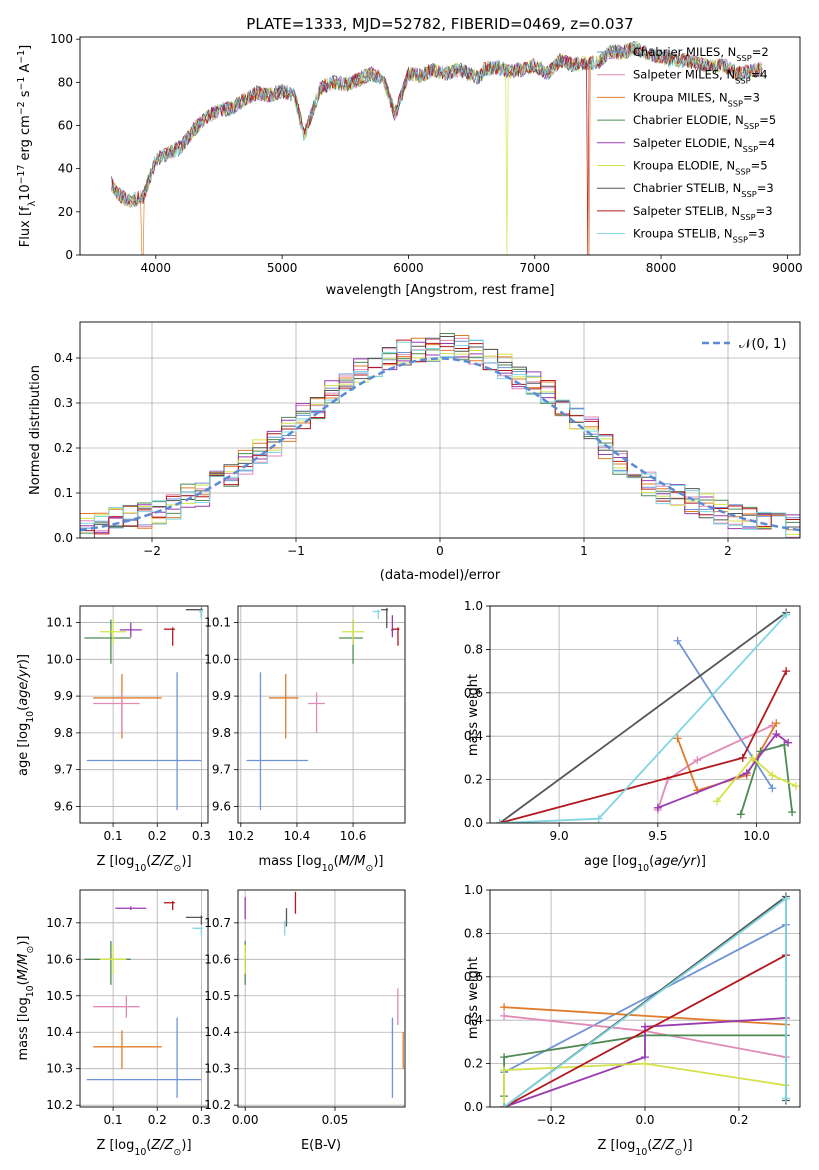 This screenshot has width=819, height=1170. I want to click on y-tick-label: 0.0, so click(473, 1107).